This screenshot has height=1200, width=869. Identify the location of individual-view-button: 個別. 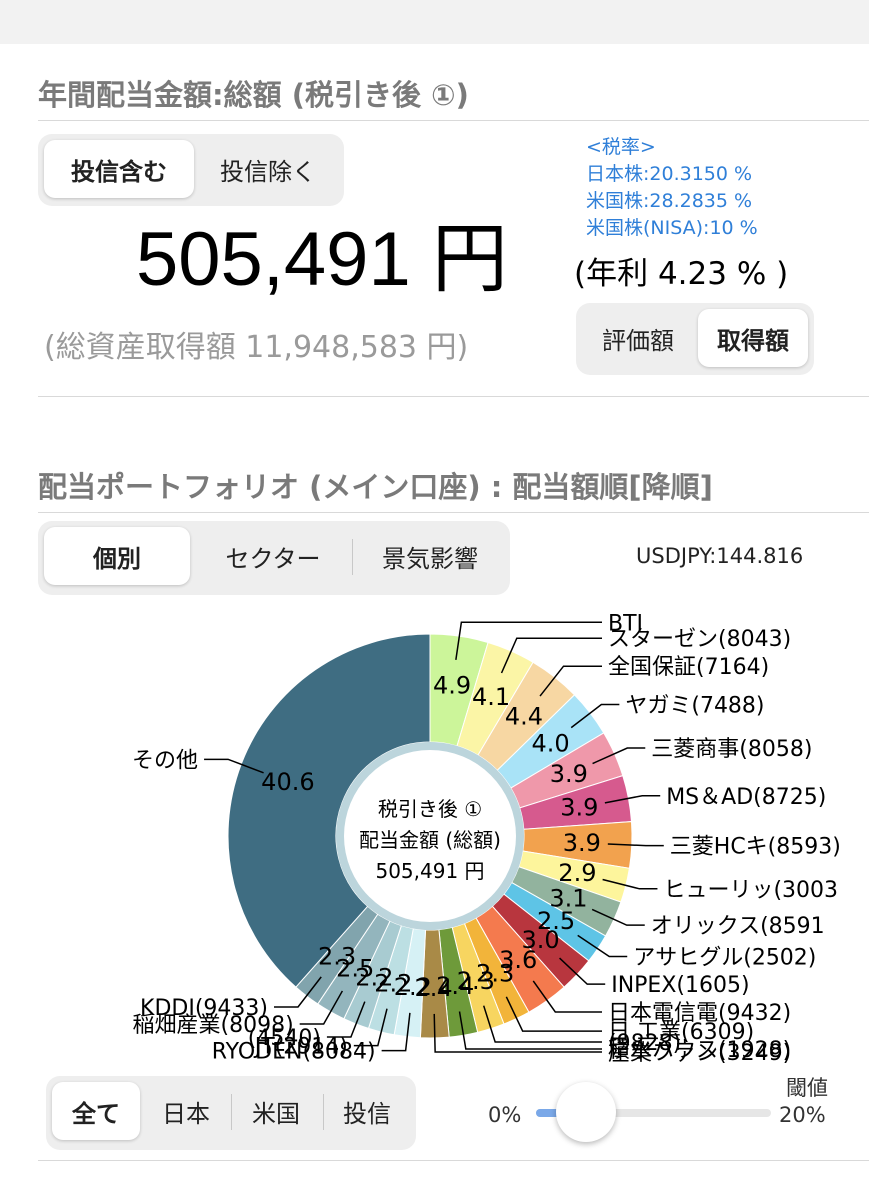
(117, 556).